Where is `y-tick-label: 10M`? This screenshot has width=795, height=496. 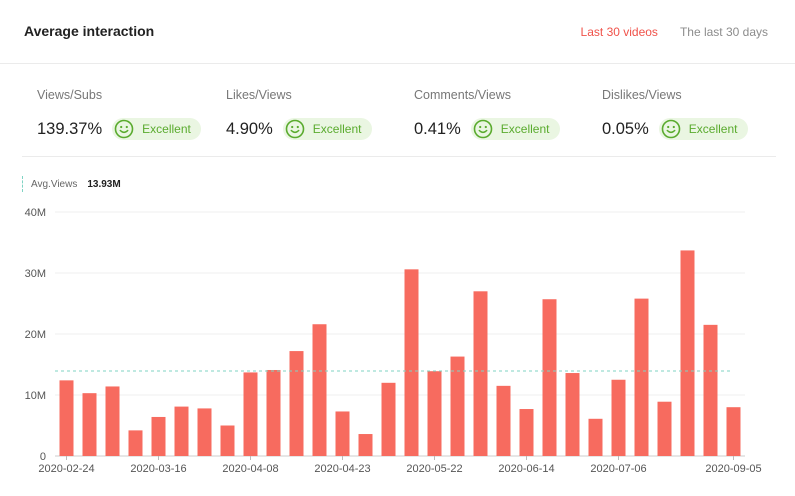
y-tick-label: 10M is located at coordinates (35, 396).